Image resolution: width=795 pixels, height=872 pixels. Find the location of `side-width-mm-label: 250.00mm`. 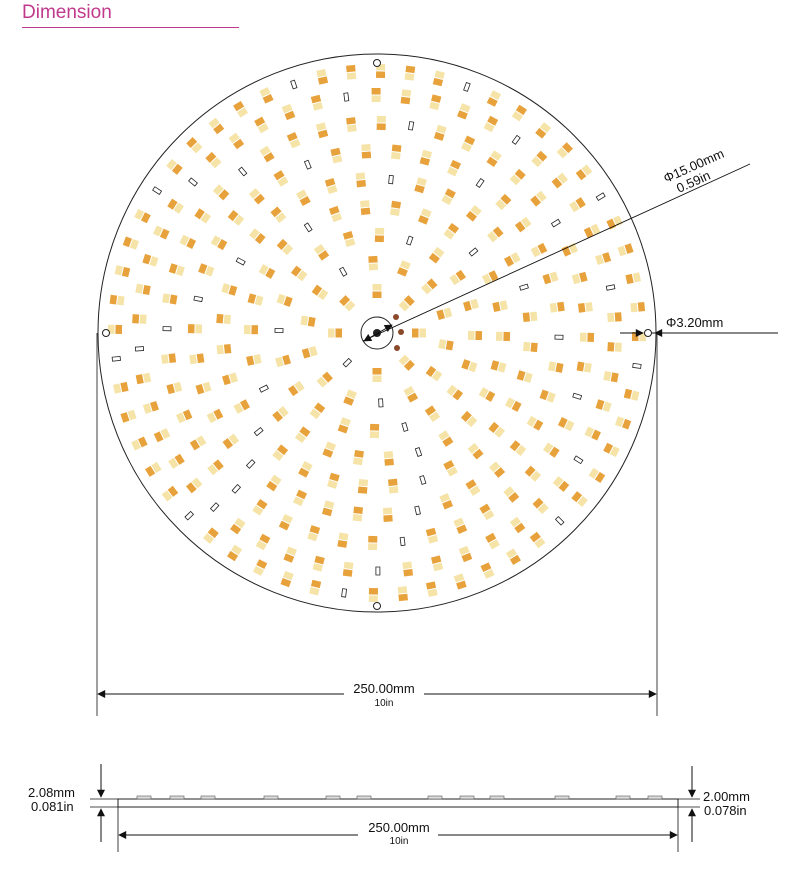

side-width-mm-label: 250.00mm is located at coordinates (398, 827).